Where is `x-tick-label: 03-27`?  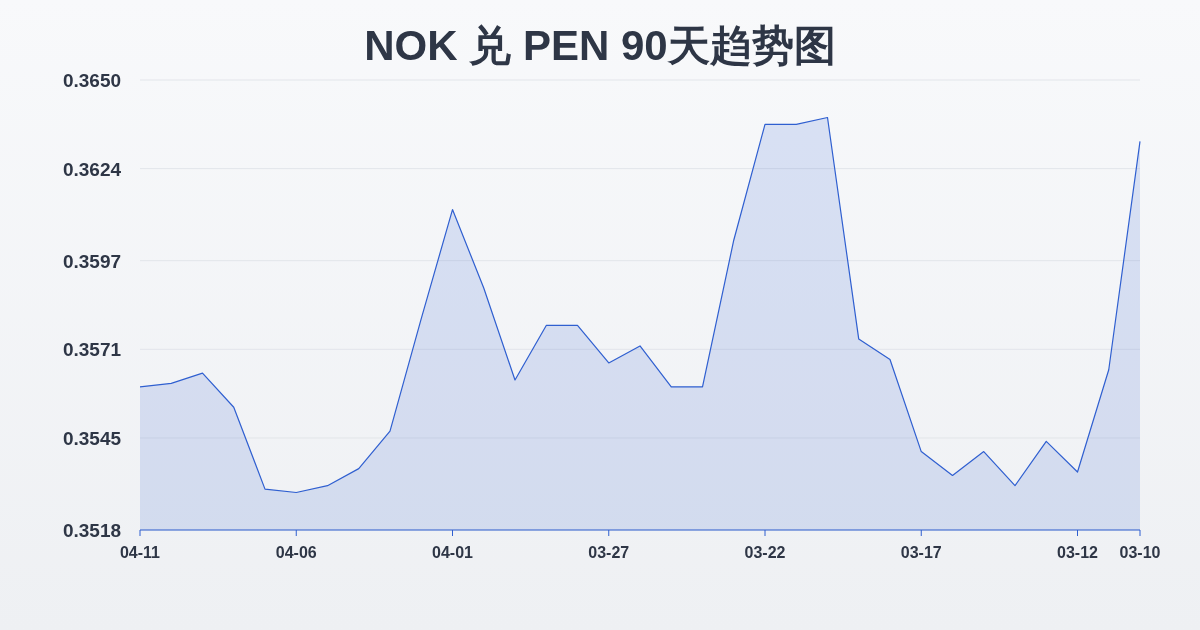 x-tick-label: 03-27 is located at coordinates (609, 552).